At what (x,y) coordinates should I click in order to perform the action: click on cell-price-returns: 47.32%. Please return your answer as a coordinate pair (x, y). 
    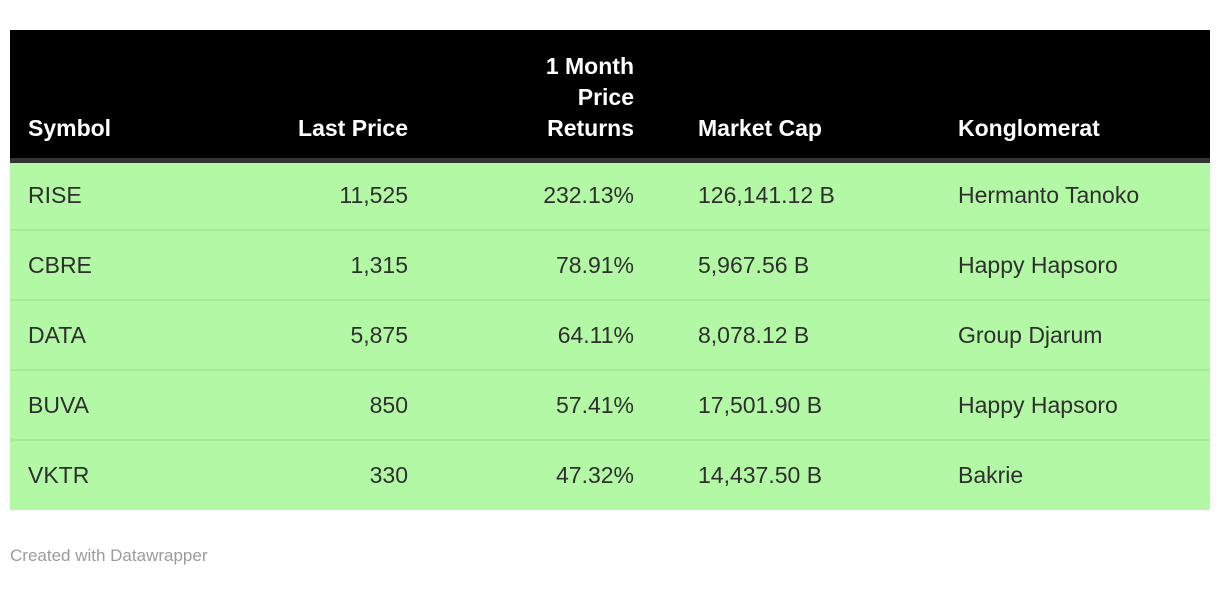
    Looking at the image, I should click on (553, 474).